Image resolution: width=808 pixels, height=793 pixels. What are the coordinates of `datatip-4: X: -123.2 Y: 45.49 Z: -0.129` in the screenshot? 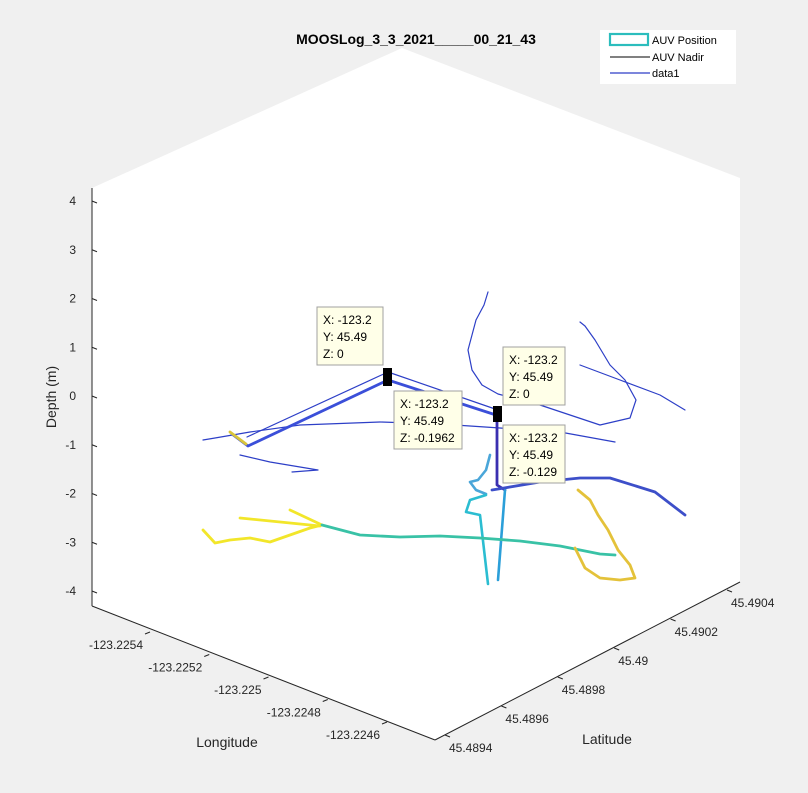 It's located at (534, 454).